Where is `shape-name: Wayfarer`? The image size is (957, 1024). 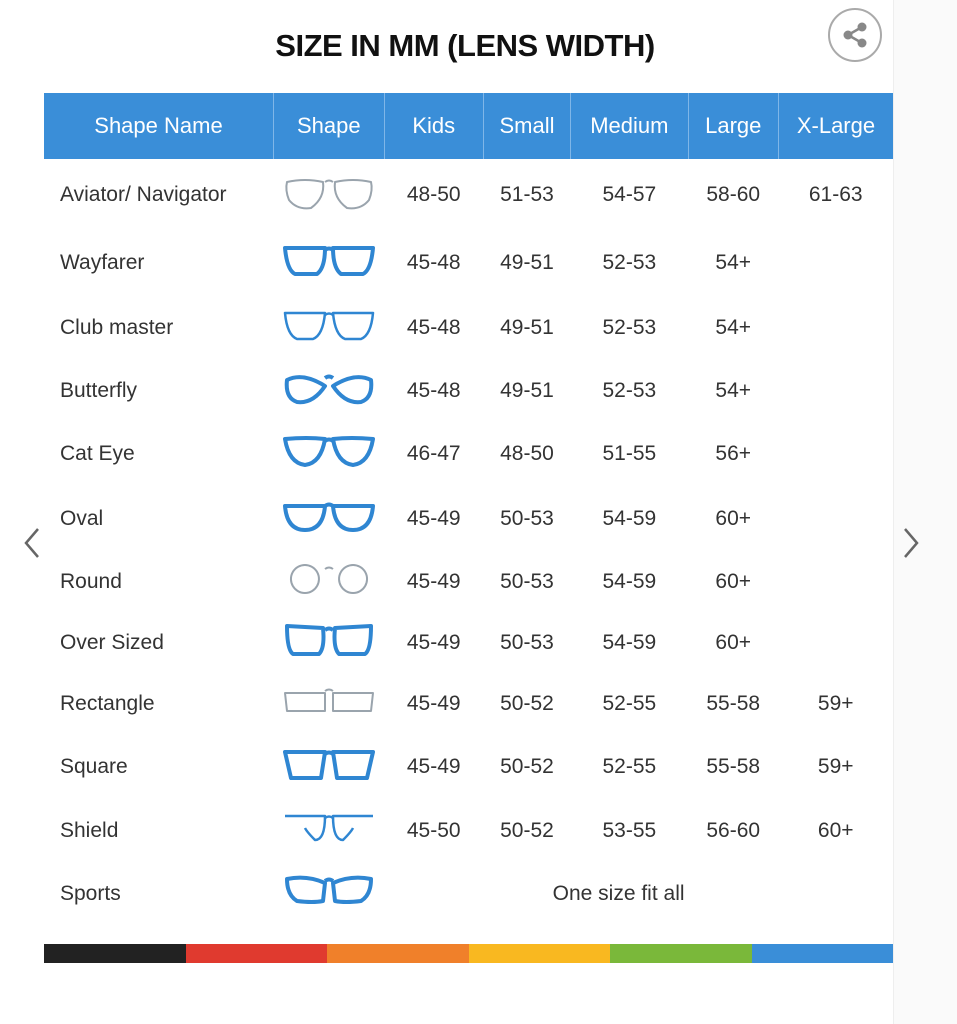 shape-name: Wayfarer is located at coordinates (102, 262).